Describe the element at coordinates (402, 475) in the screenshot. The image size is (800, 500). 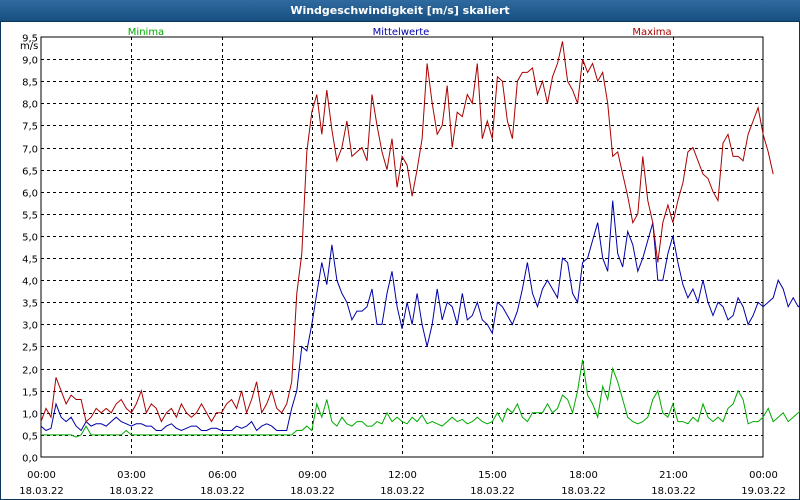
I see `x-tick-time: 12:00` at that location.